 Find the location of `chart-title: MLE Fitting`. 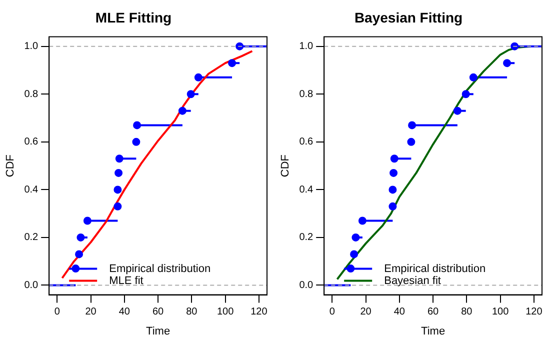

chart-title: MLE Fitting is located at coordinates (133, 17).